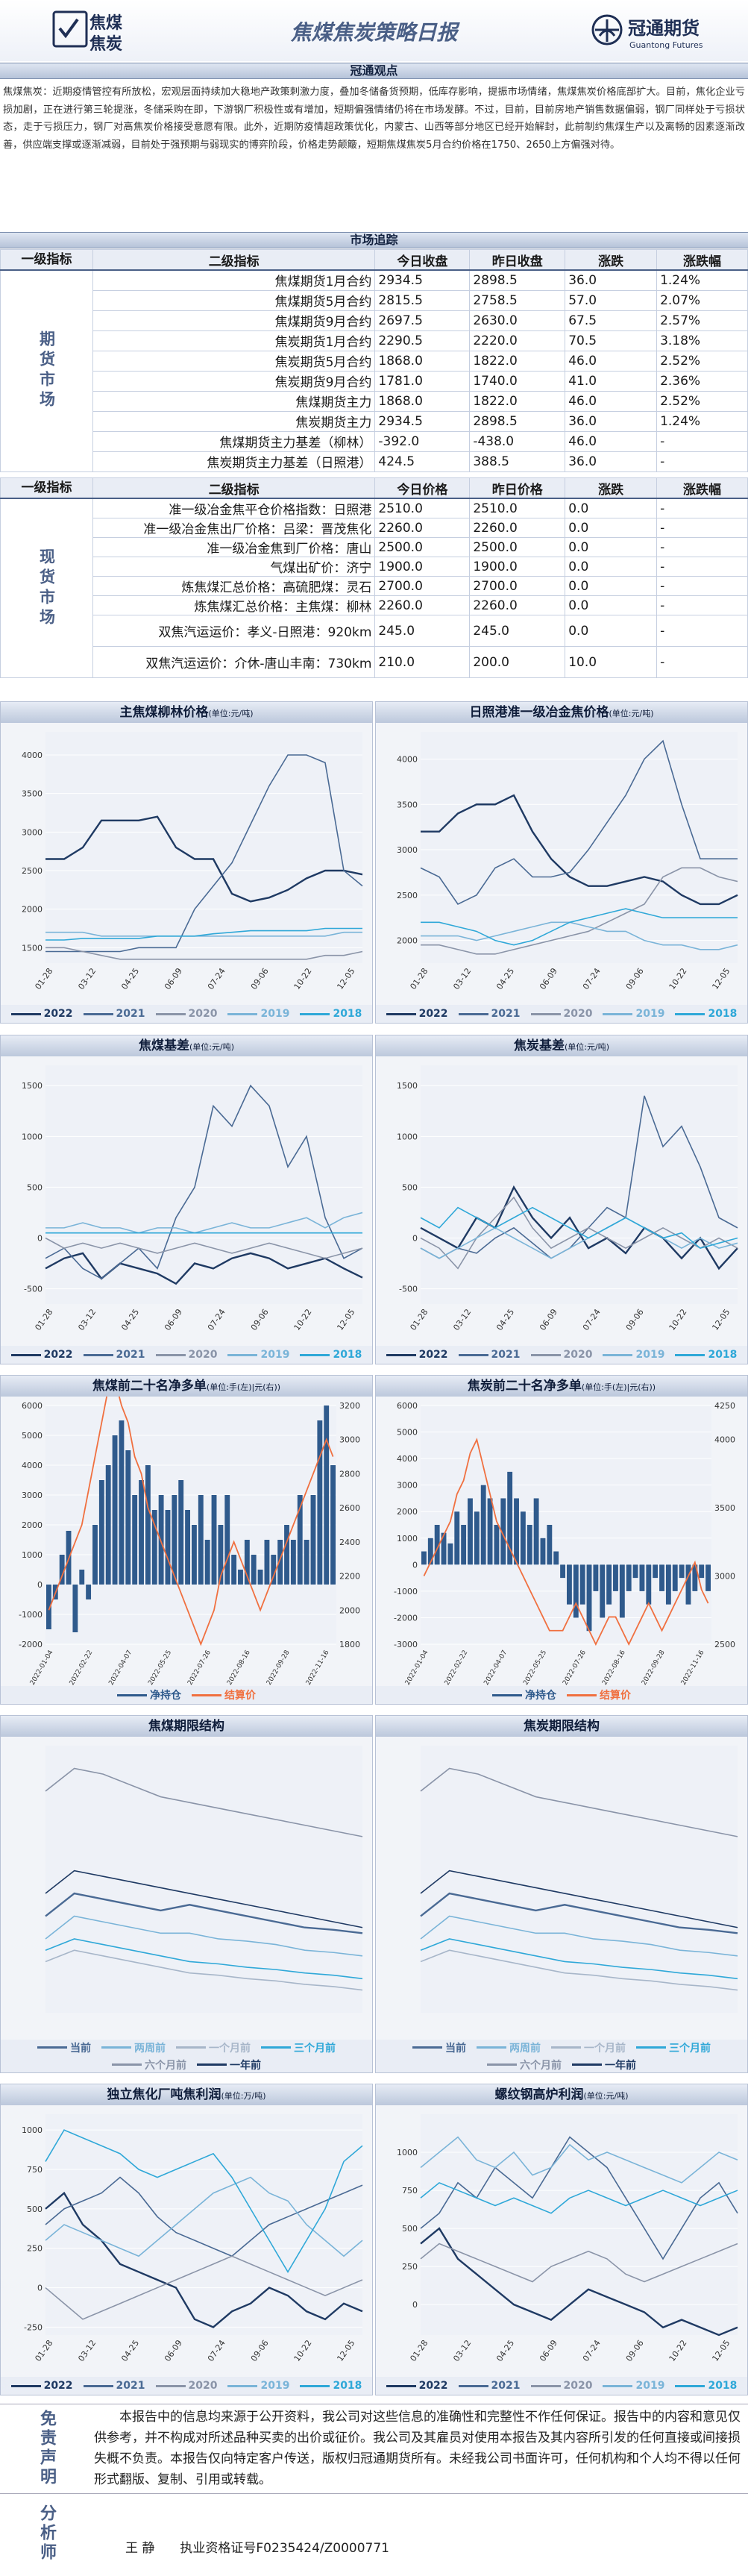 Image resolution: width=748 pixels, height=2576 pixels. Describe the element at coordinates (561, 1355) in the screenshot. I see `legend-item: 2020` at that location.